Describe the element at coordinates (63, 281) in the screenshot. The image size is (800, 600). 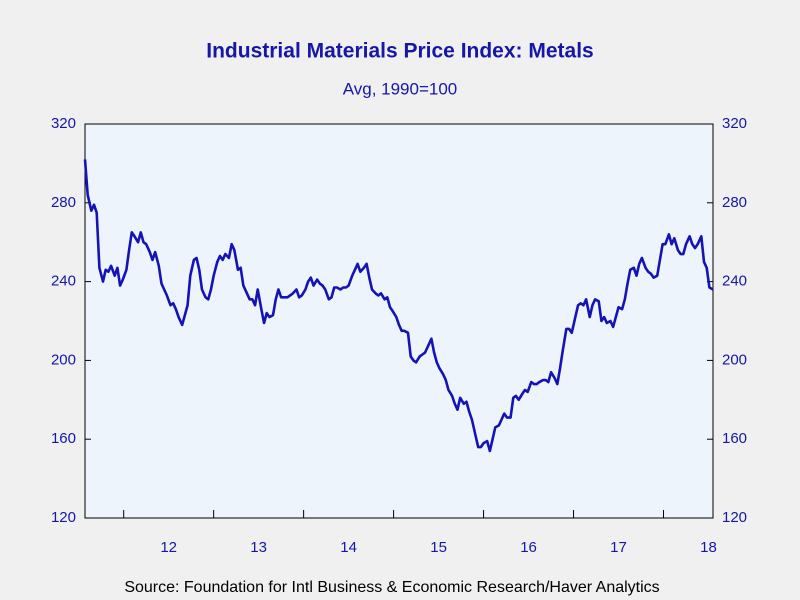
I see `y-tick-label: 240` at that location.